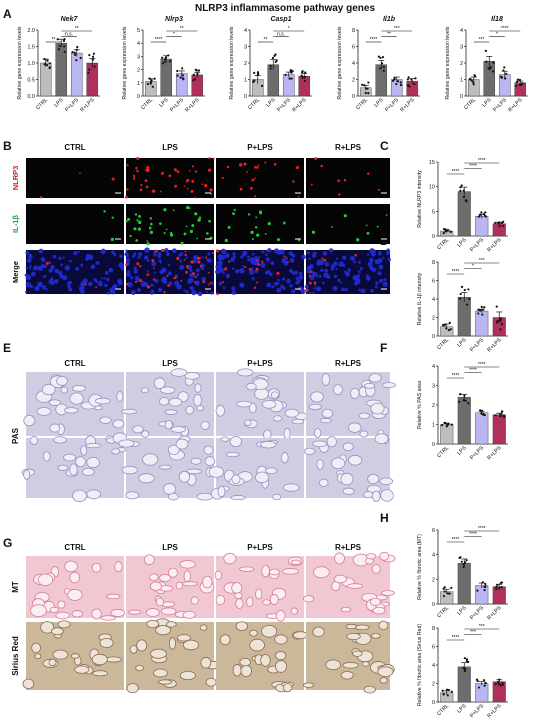  What do you see at coordinates (433, 531) in the screenshot?
I see `y-tick-label: 6` at bounding box center [433, 531].